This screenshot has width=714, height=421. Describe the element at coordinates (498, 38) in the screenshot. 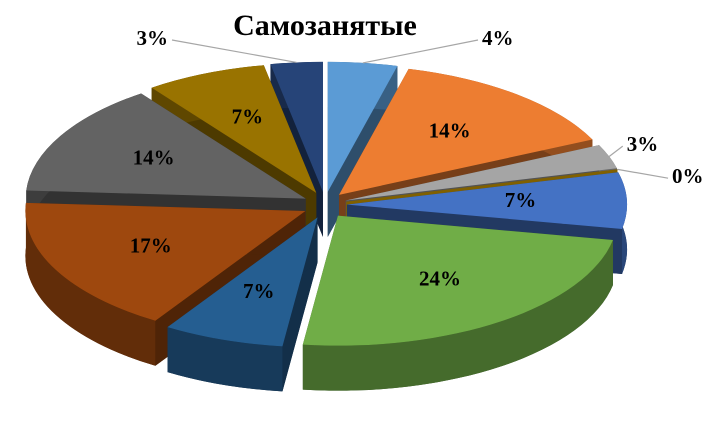

I see `data-label: 4%` at that location.